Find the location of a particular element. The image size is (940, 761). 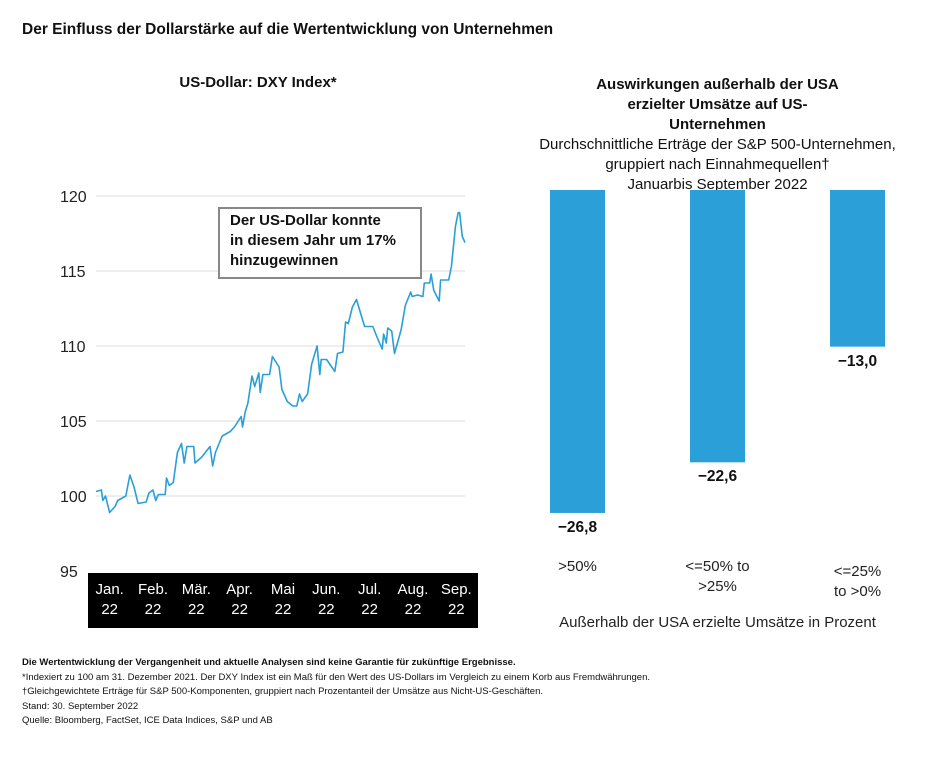

x-tick-text: Mai is located at coordinates (283, 589).